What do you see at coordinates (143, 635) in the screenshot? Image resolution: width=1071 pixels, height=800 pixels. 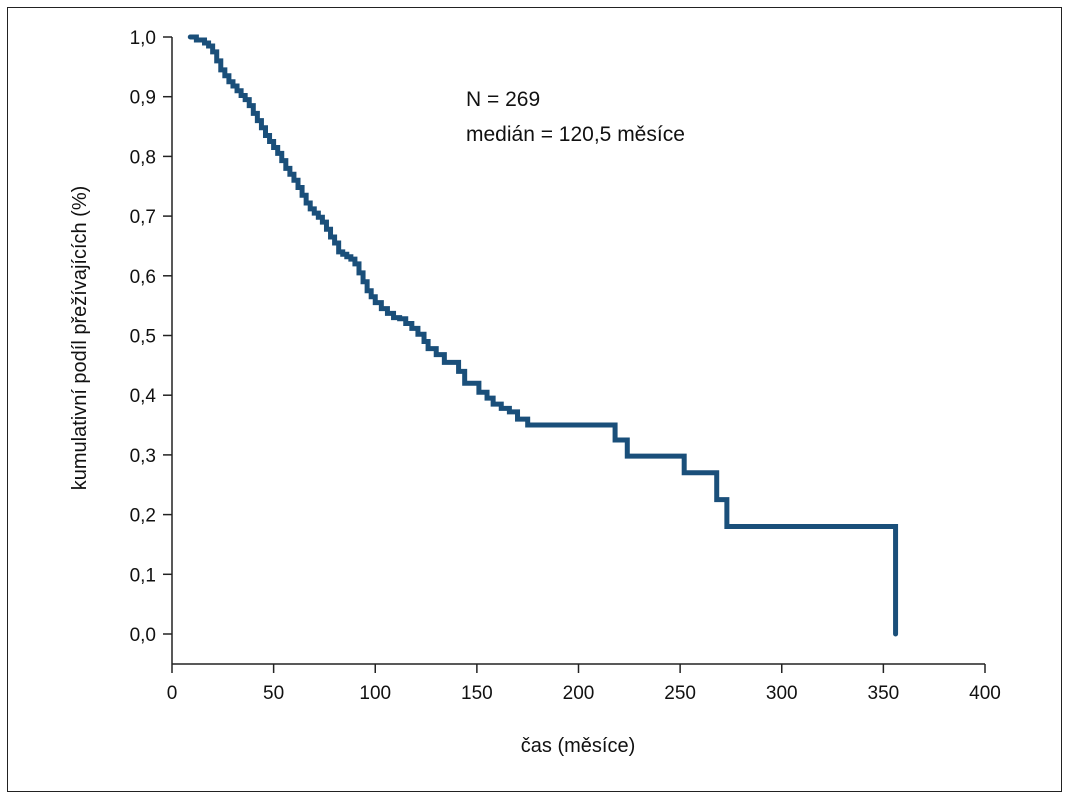 I see `y-tick-label: 0,0` at bounding box center [143, 635].